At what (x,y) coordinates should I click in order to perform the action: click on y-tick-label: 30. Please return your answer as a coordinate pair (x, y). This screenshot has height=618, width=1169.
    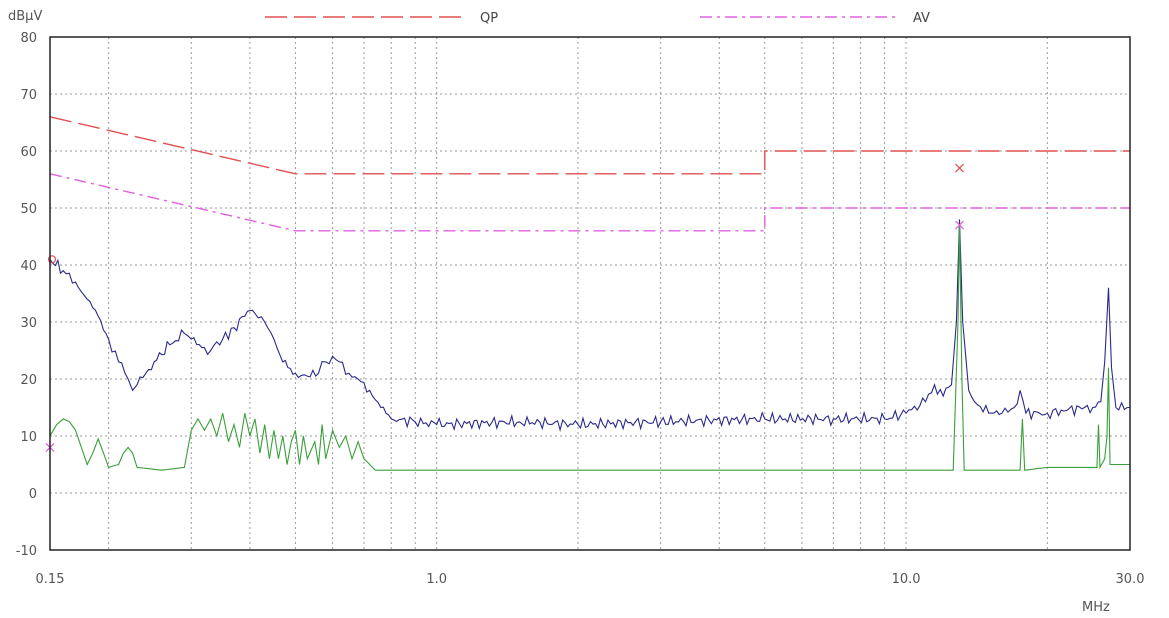
    Looking at the image, I should click on (28, 323).